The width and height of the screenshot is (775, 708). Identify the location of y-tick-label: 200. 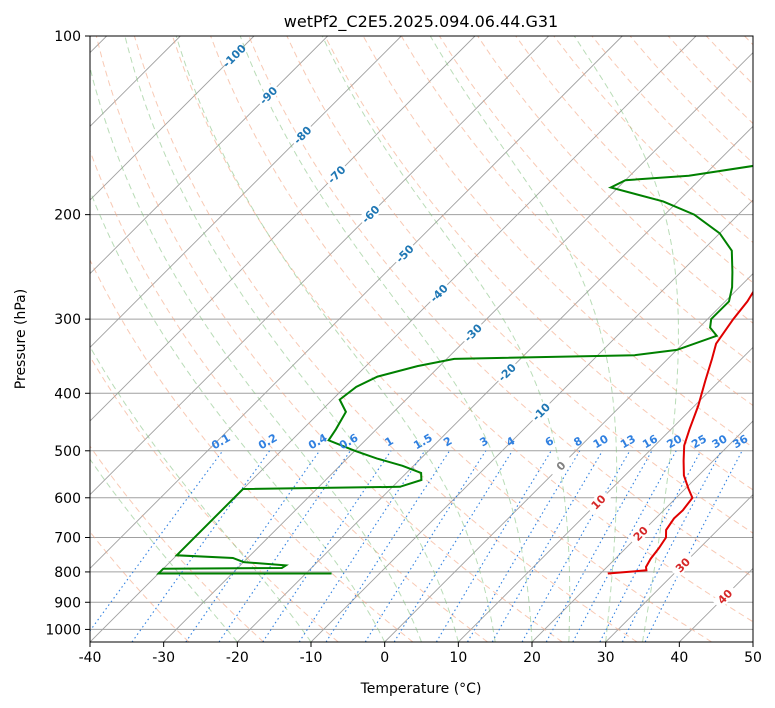
(67, 216).